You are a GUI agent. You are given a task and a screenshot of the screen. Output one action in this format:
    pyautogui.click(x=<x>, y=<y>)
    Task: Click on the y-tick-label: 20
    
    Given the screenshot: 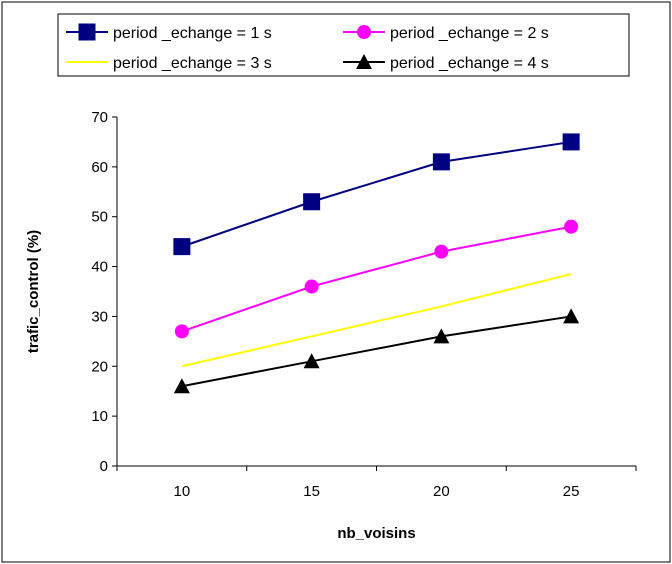 What is the action you would take?
    pyautogui.click(x=99, y=366)
    